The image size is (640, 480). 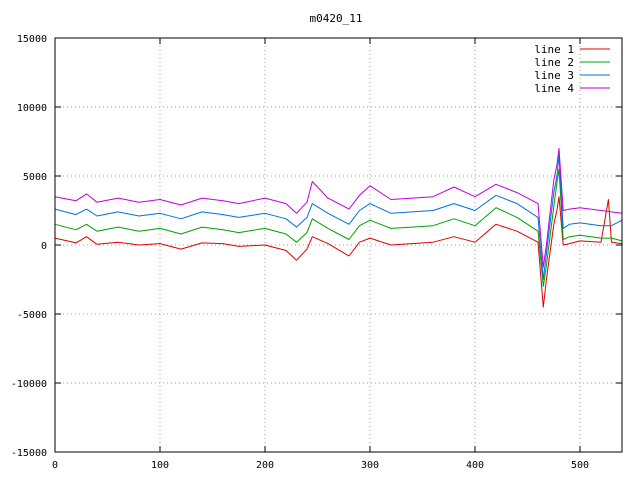 What do you see at coordinates (29, 453) in the screenshot?
I see `y-tick-label: -15000` at bounding box center [29, 453].